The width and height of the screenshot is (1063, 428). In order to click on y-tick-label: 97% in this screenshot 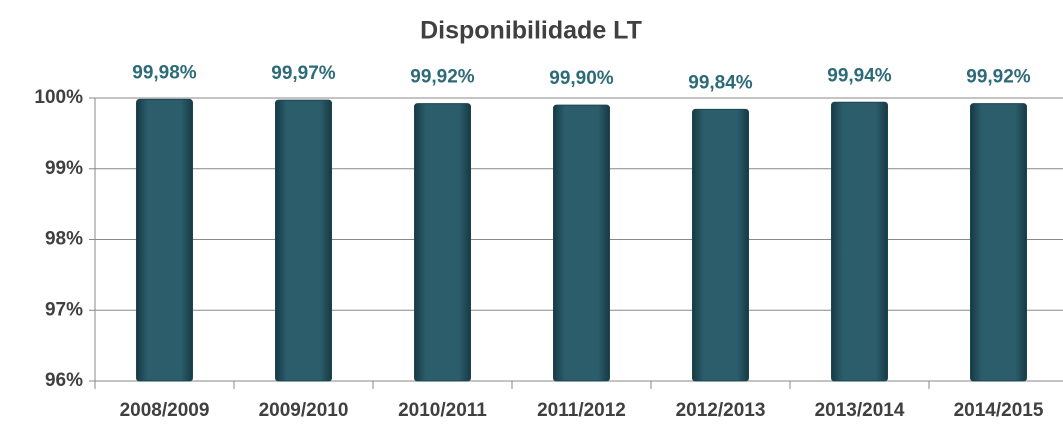, I will do `click(64, 309)`.